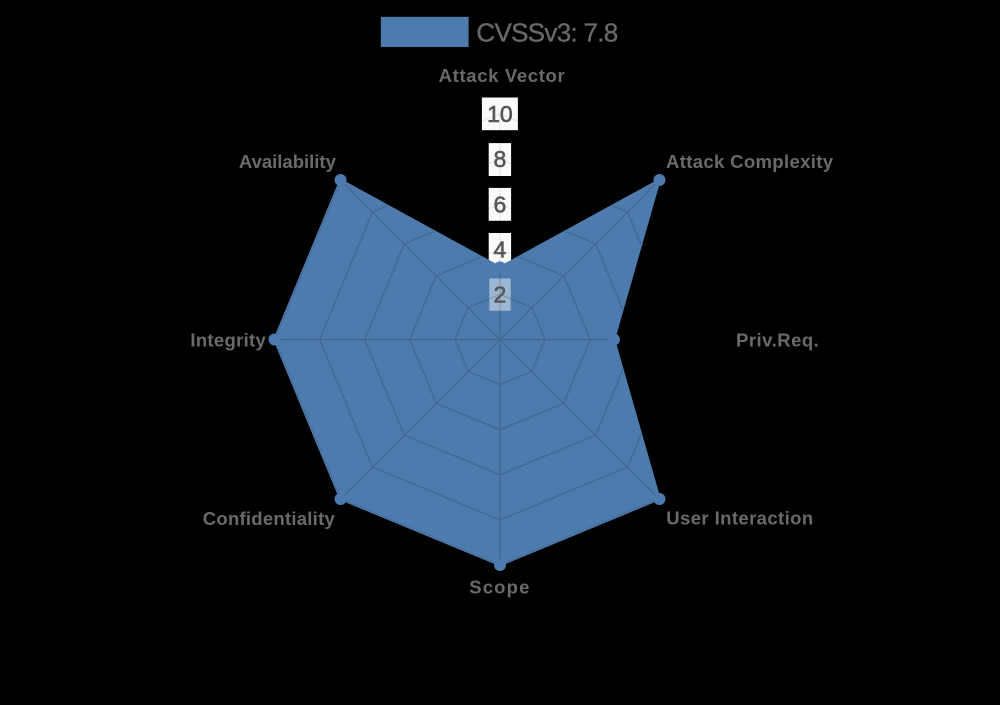 The height and width of the screenshot is (705, 1000). I want to click on svg-text: Scope, so click(499, 586).